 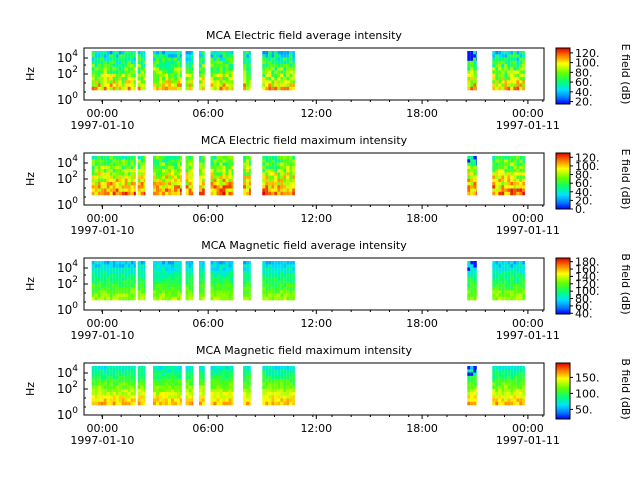 I want to click on panel-title: MCA Magnetic field maximum intensity, so click(x=304, y=350).